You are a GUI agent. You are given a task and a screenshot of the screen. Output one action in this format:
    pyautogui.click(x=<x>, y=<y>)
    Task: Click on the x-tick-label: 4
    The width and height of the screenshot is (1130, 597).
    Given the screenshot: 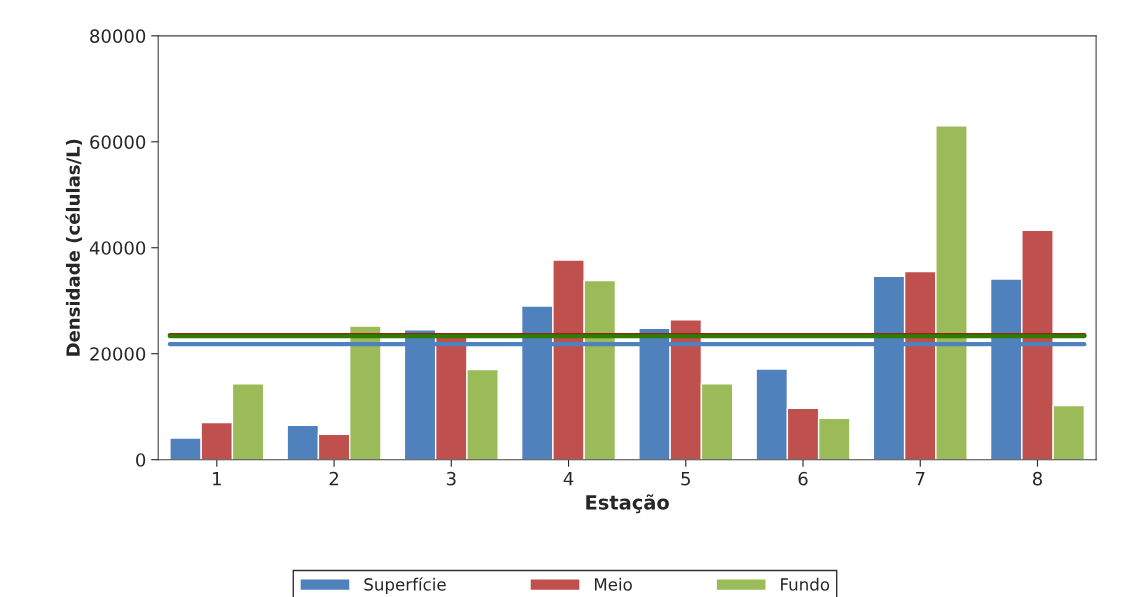 What is the action you would take?
    pyautogui.click(x=568, y=479)
    